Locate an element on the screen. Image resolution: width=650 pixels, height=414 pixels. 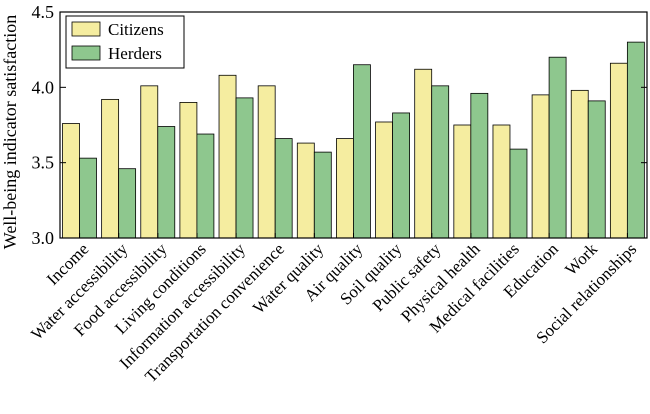
y-tick-label: 3.5 is located at coordinates (43, 163).